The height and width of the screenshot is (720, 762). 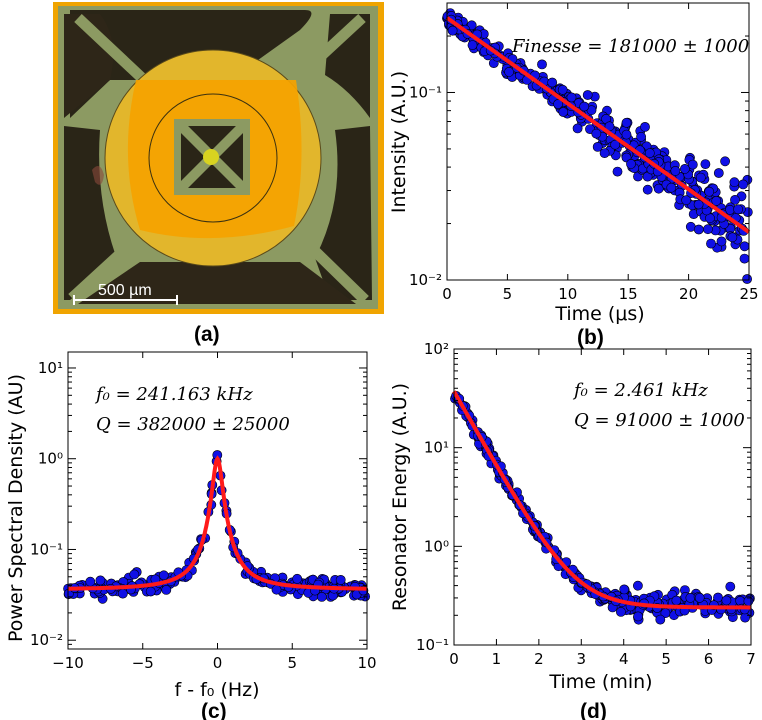 I want to click on x-tick-label: 25, so click(x=748, y=294).